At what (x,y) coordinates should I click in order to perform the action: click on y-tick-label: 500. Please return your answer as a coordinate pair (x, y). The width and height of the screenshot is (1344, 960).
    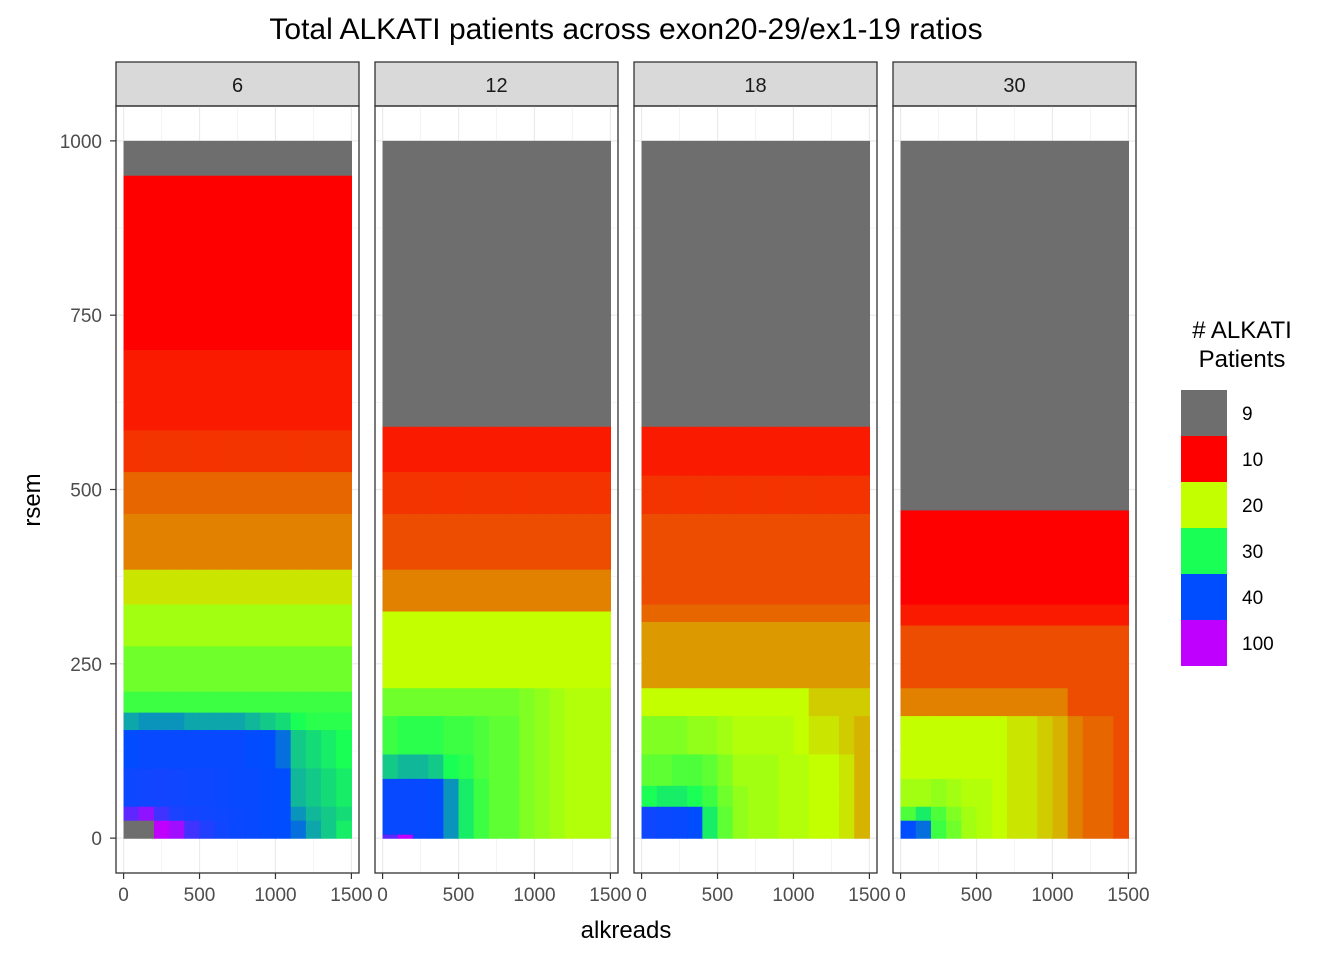
    Looking at the image, I should click on (86, 491).